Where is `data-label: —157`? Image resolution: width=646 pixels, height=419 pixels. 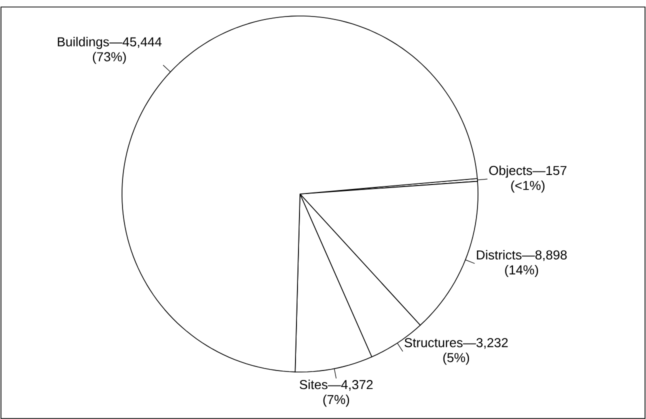 data-label: —157 is located at coordinates (549, 171).